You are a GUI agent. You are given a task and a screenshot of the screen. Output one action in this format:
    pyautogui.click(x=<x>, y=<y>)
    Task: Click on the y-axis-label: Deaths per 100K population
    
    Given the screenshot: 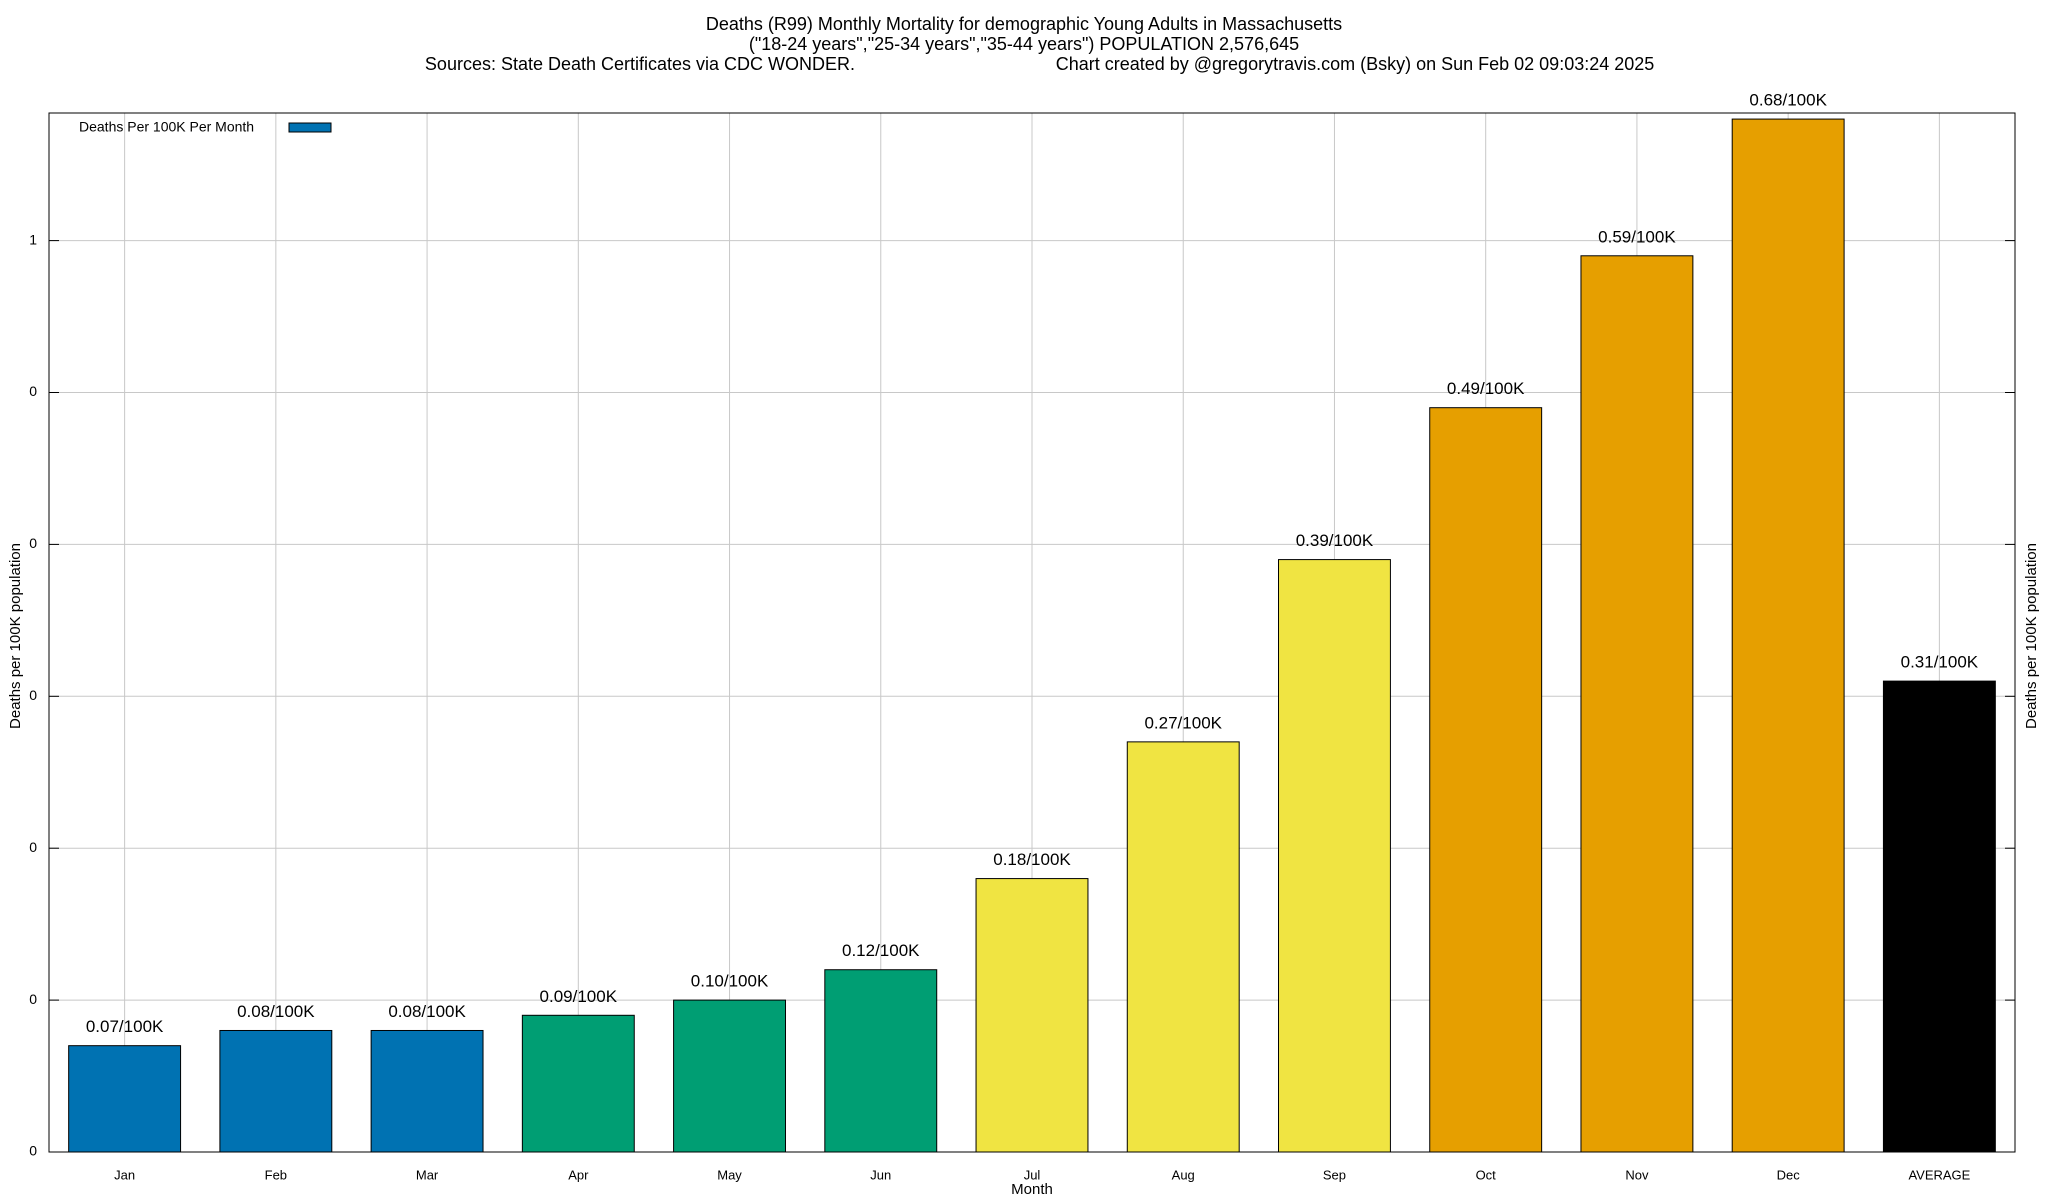 What is the action you would take?
    pyautogui.click(x=15, y=636)
    